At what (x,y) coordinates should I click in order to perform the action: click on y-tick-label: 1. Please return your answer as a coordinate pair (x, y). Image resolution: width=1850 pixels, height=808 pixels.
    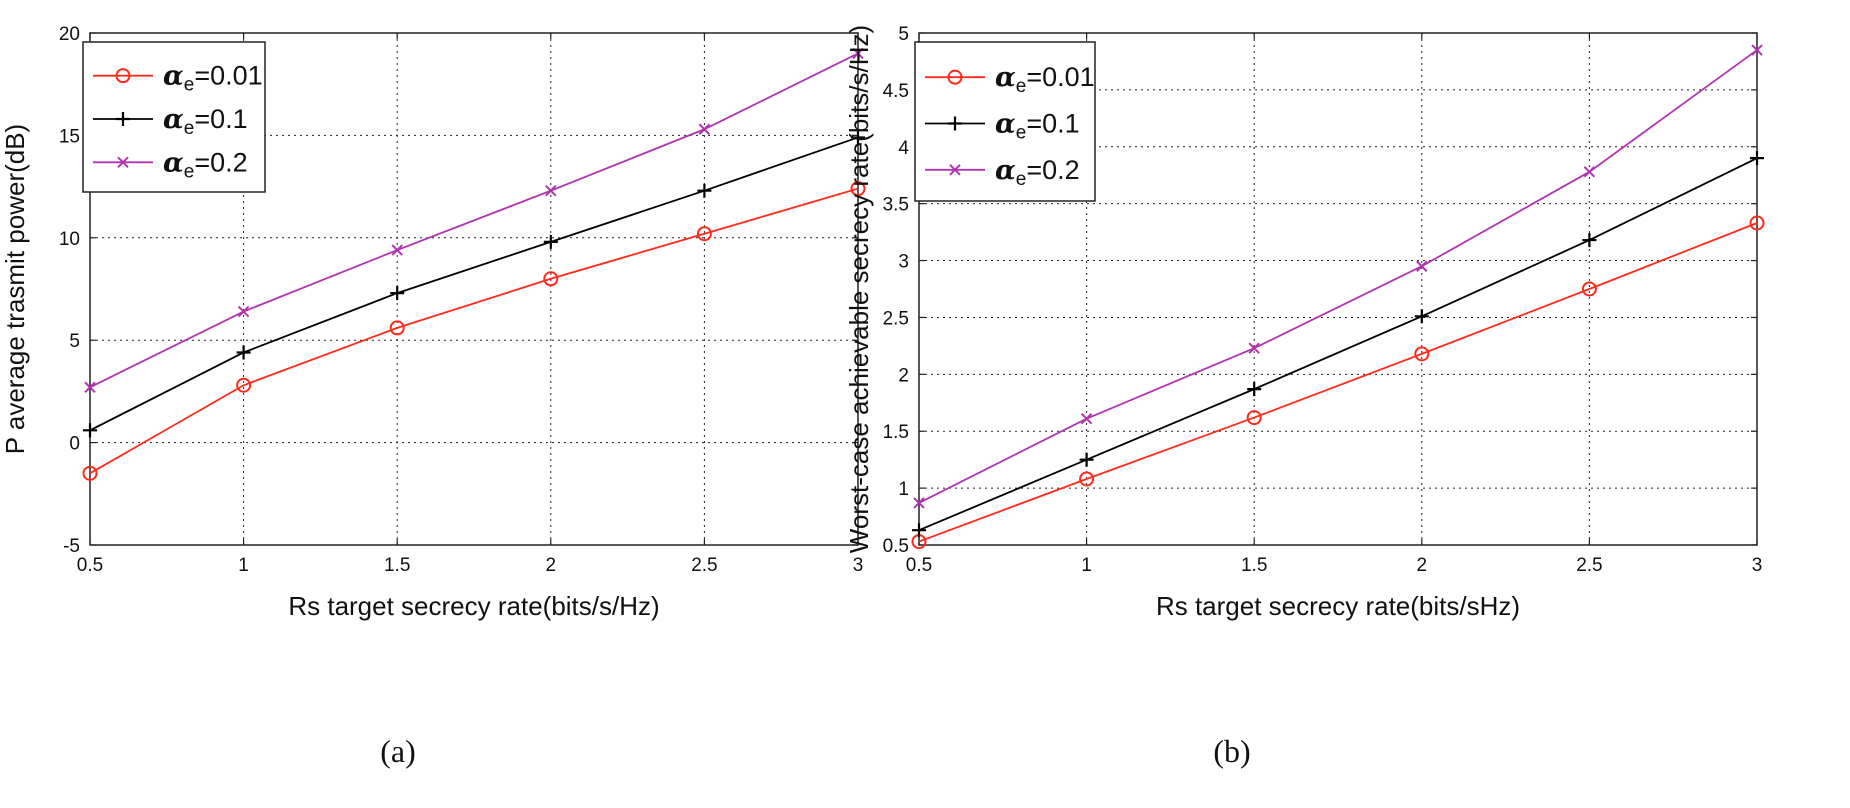
    Looking at the image, I should click on (903, 489).